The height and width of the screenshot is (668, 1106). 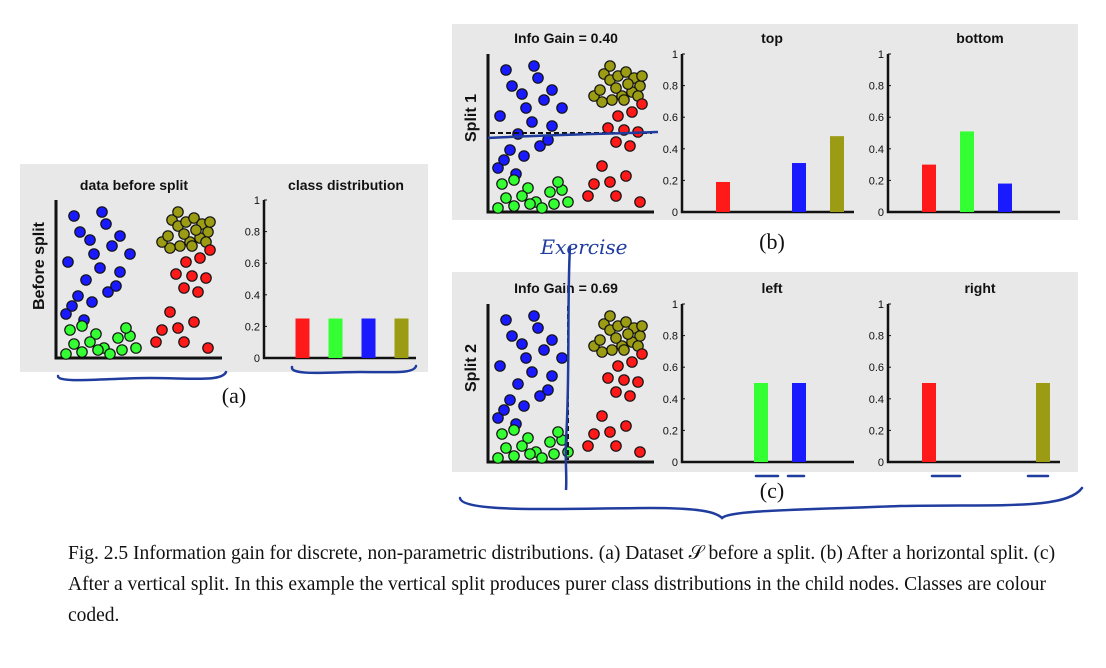 I want to click on bar-chart-top: 0 0.2 0.4 0.6 0.8 1, so click(x=758, y=134).